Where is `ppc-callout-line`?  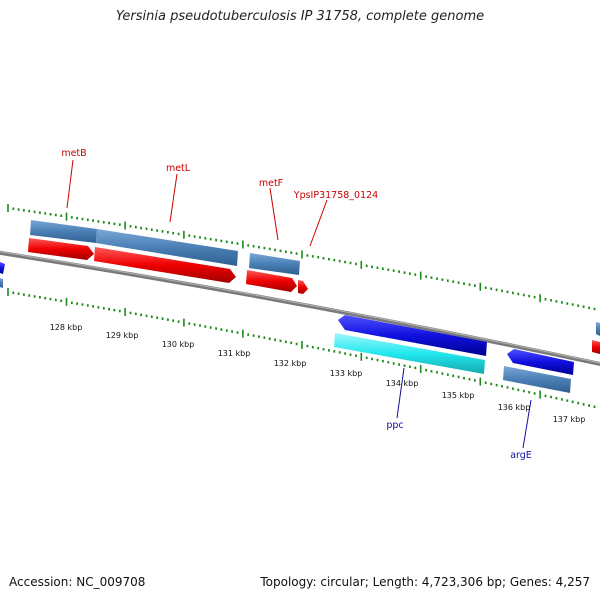
ppc-callout-line is located at coordinates (400, 393).